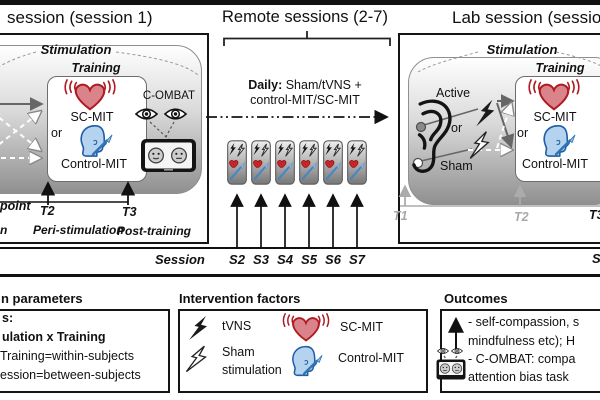 This screenshot has height=400, width=600. Describe the element at coordinates (70, 375) in the screenshot. I see `design-line-4: ession=between-subjects` at that location.